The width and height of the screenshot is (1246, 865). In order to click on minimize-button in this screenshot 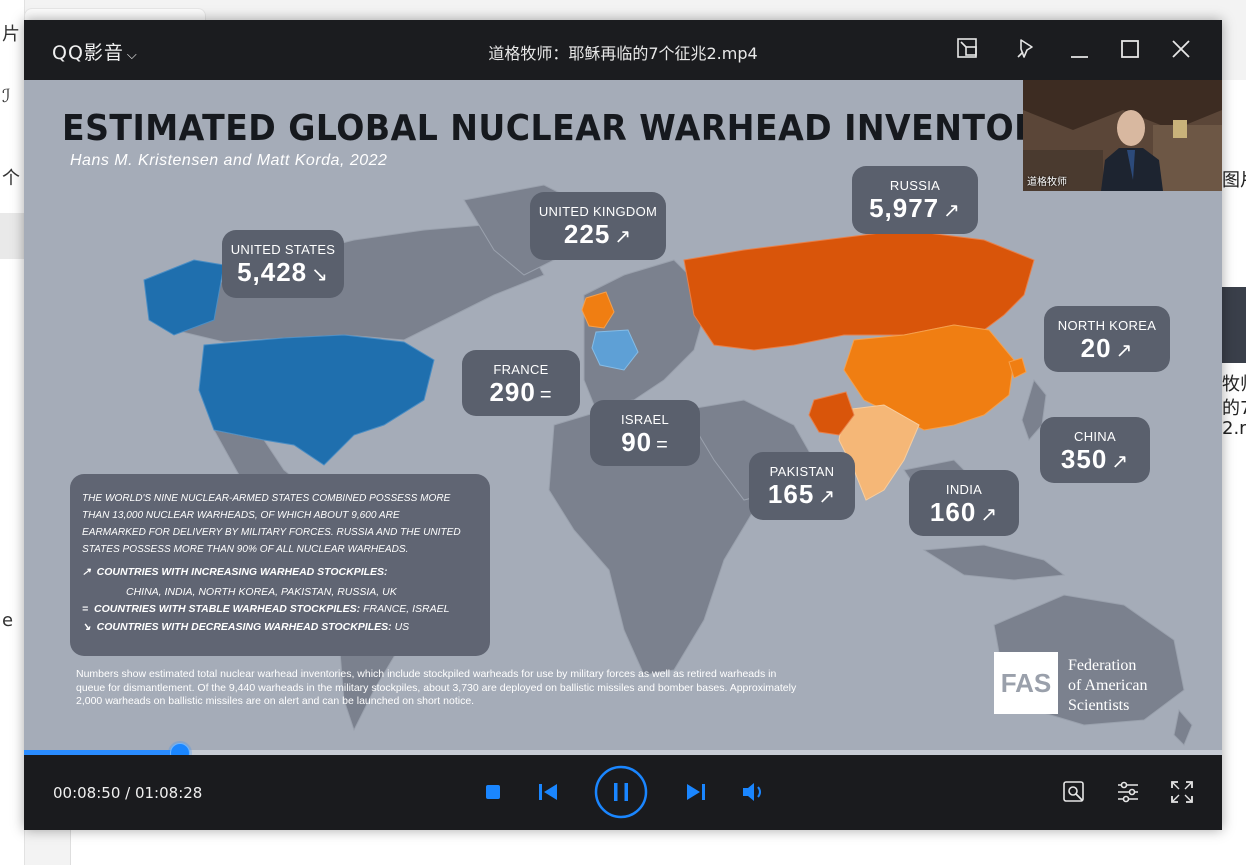, I will do `click(1080, 49)`.